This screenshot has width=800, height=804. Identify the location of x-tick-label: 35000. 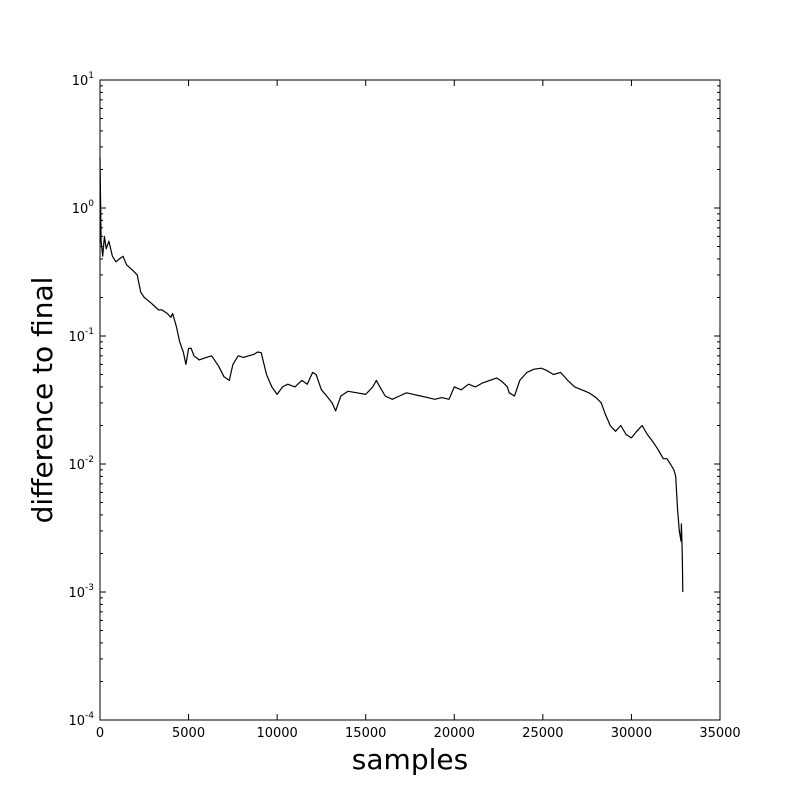
(719, 733).